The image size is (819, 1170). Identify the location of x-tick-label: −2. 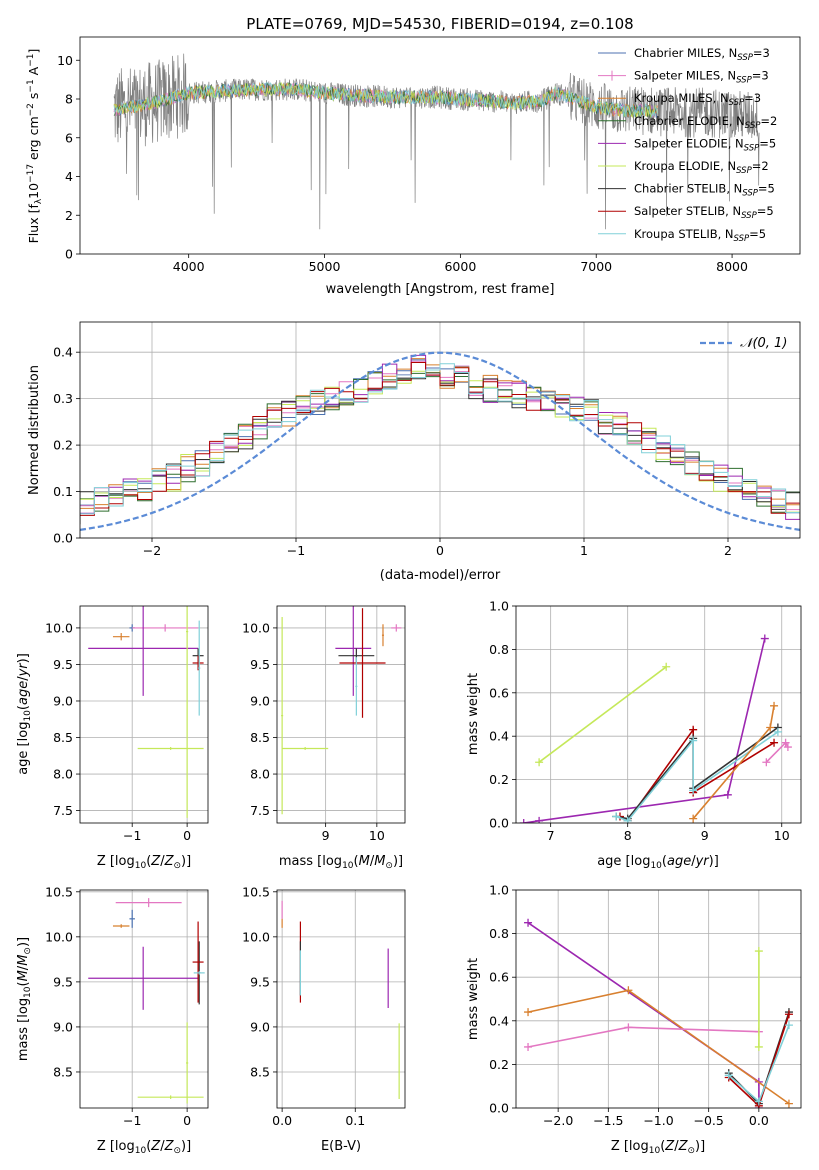
(152, 550).